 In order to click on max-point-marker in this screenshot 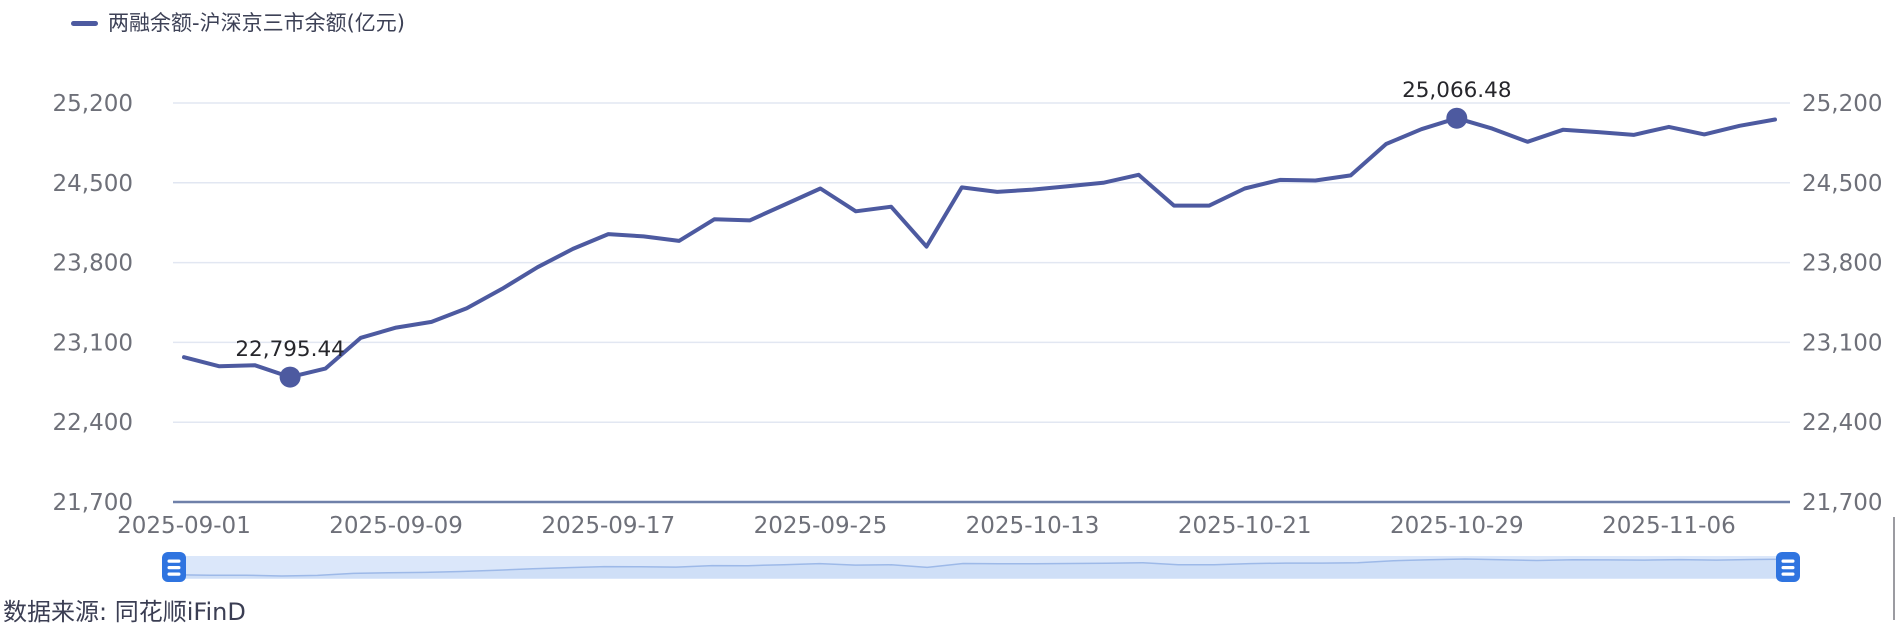, I will do `click(1457, 118)`.